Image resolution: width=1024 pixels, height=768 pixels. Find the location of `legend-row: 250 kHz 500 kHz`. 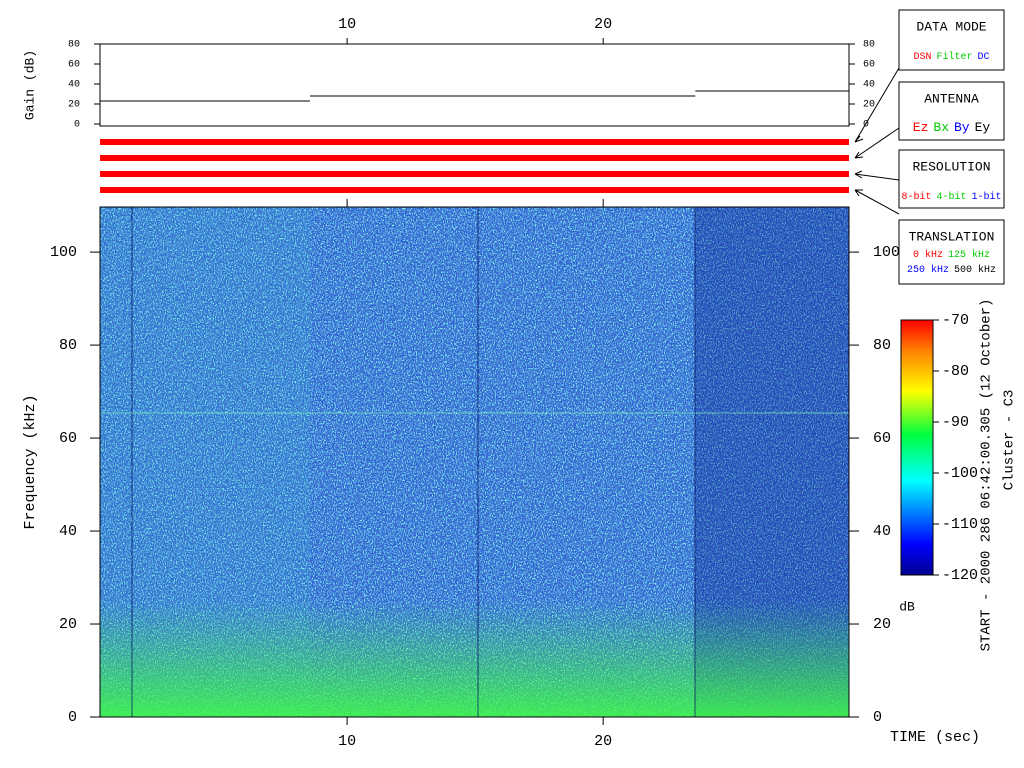

legend-row: 250 kHz 500 kHz is located at coordinates (951, 270).